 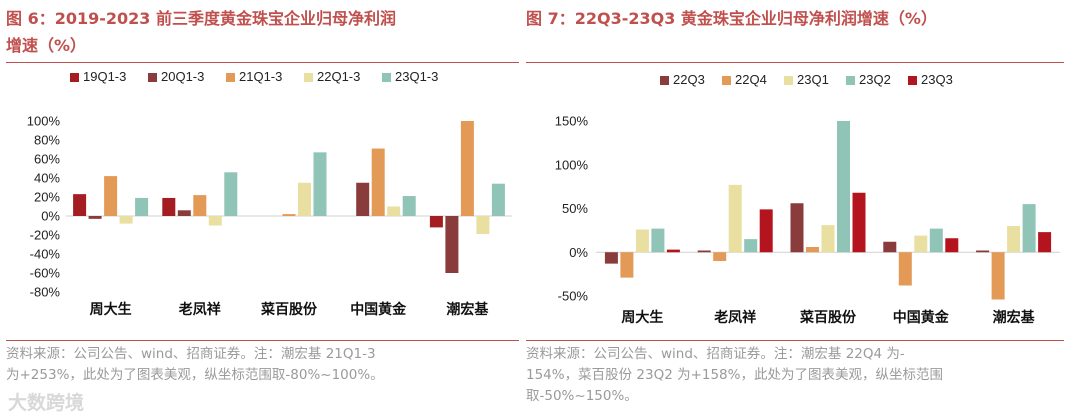 What do you see at coordinates (795, 340) in the screenshot?
I see `right-source-rule` at bounding box center [795, 340].